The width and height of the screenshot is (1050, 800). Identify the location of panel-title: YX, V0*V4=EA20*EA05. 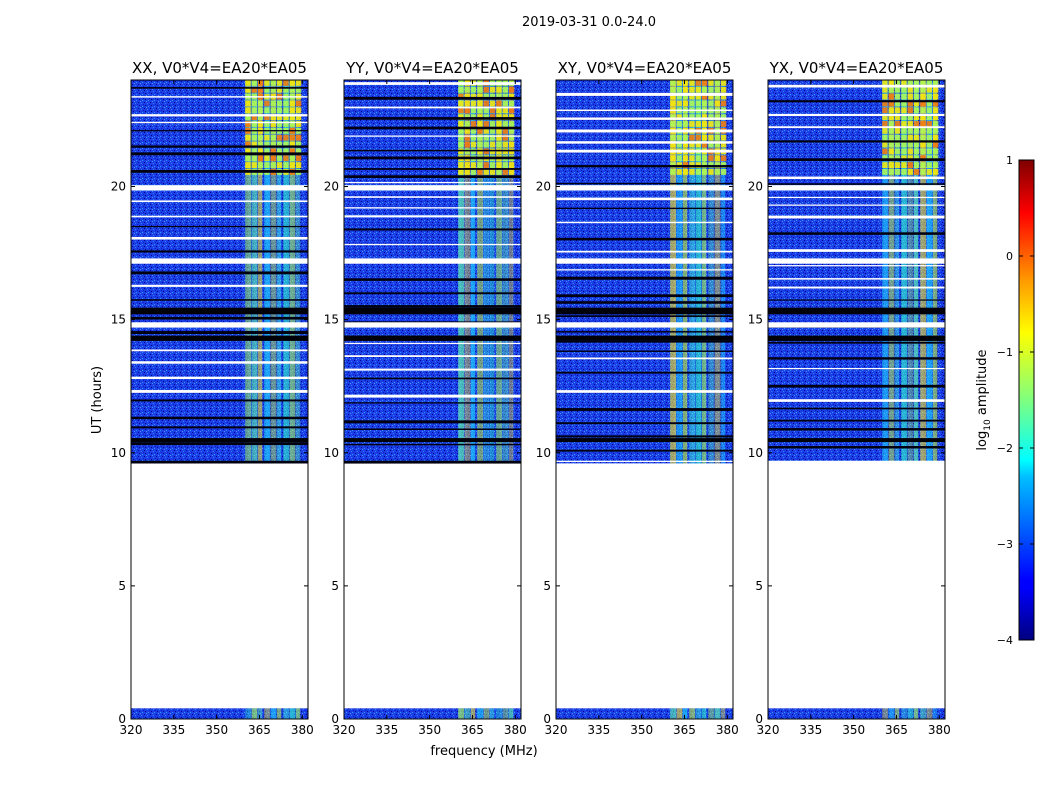
(856, 68).